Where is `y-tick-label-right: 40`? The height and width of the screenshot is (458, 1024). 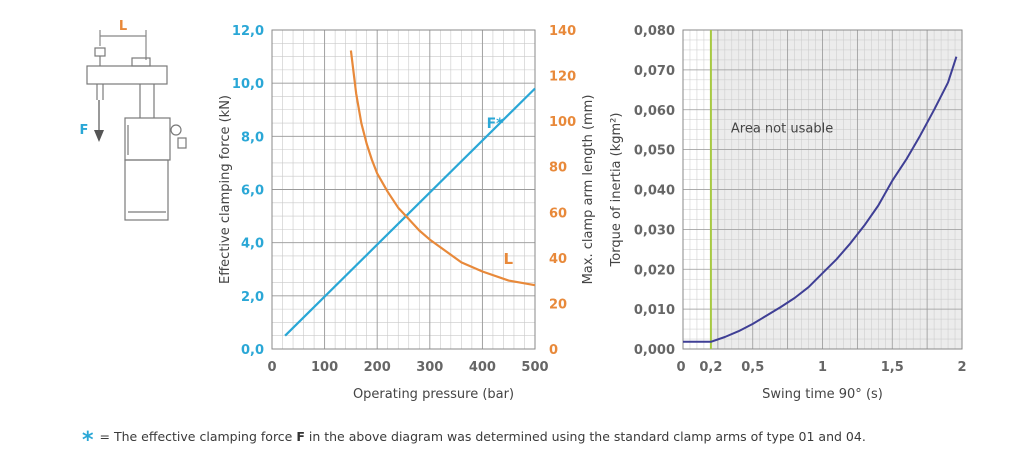
y-tick-label-right: 40 is located at coordinates (558, 259).